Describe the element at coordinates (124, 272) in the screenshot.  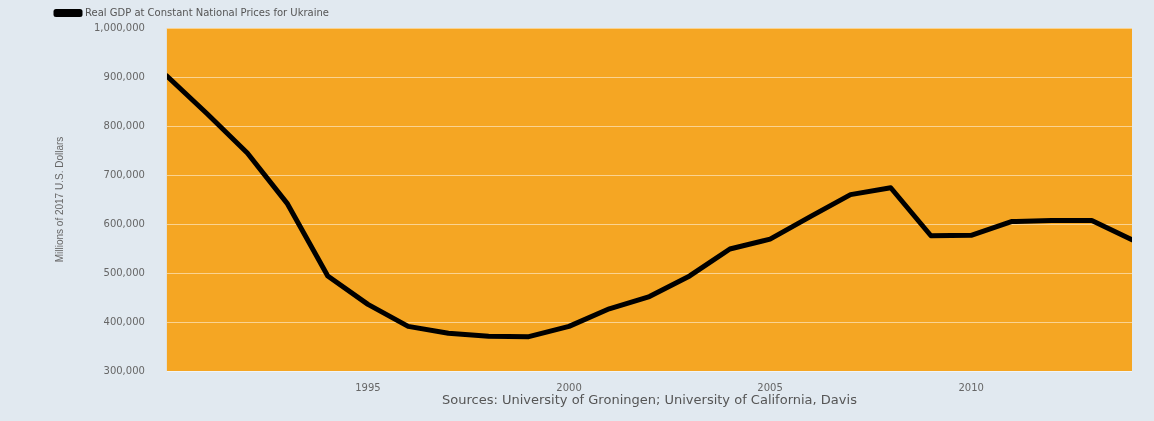
I see `y-tick-label: 500,000` at that location.